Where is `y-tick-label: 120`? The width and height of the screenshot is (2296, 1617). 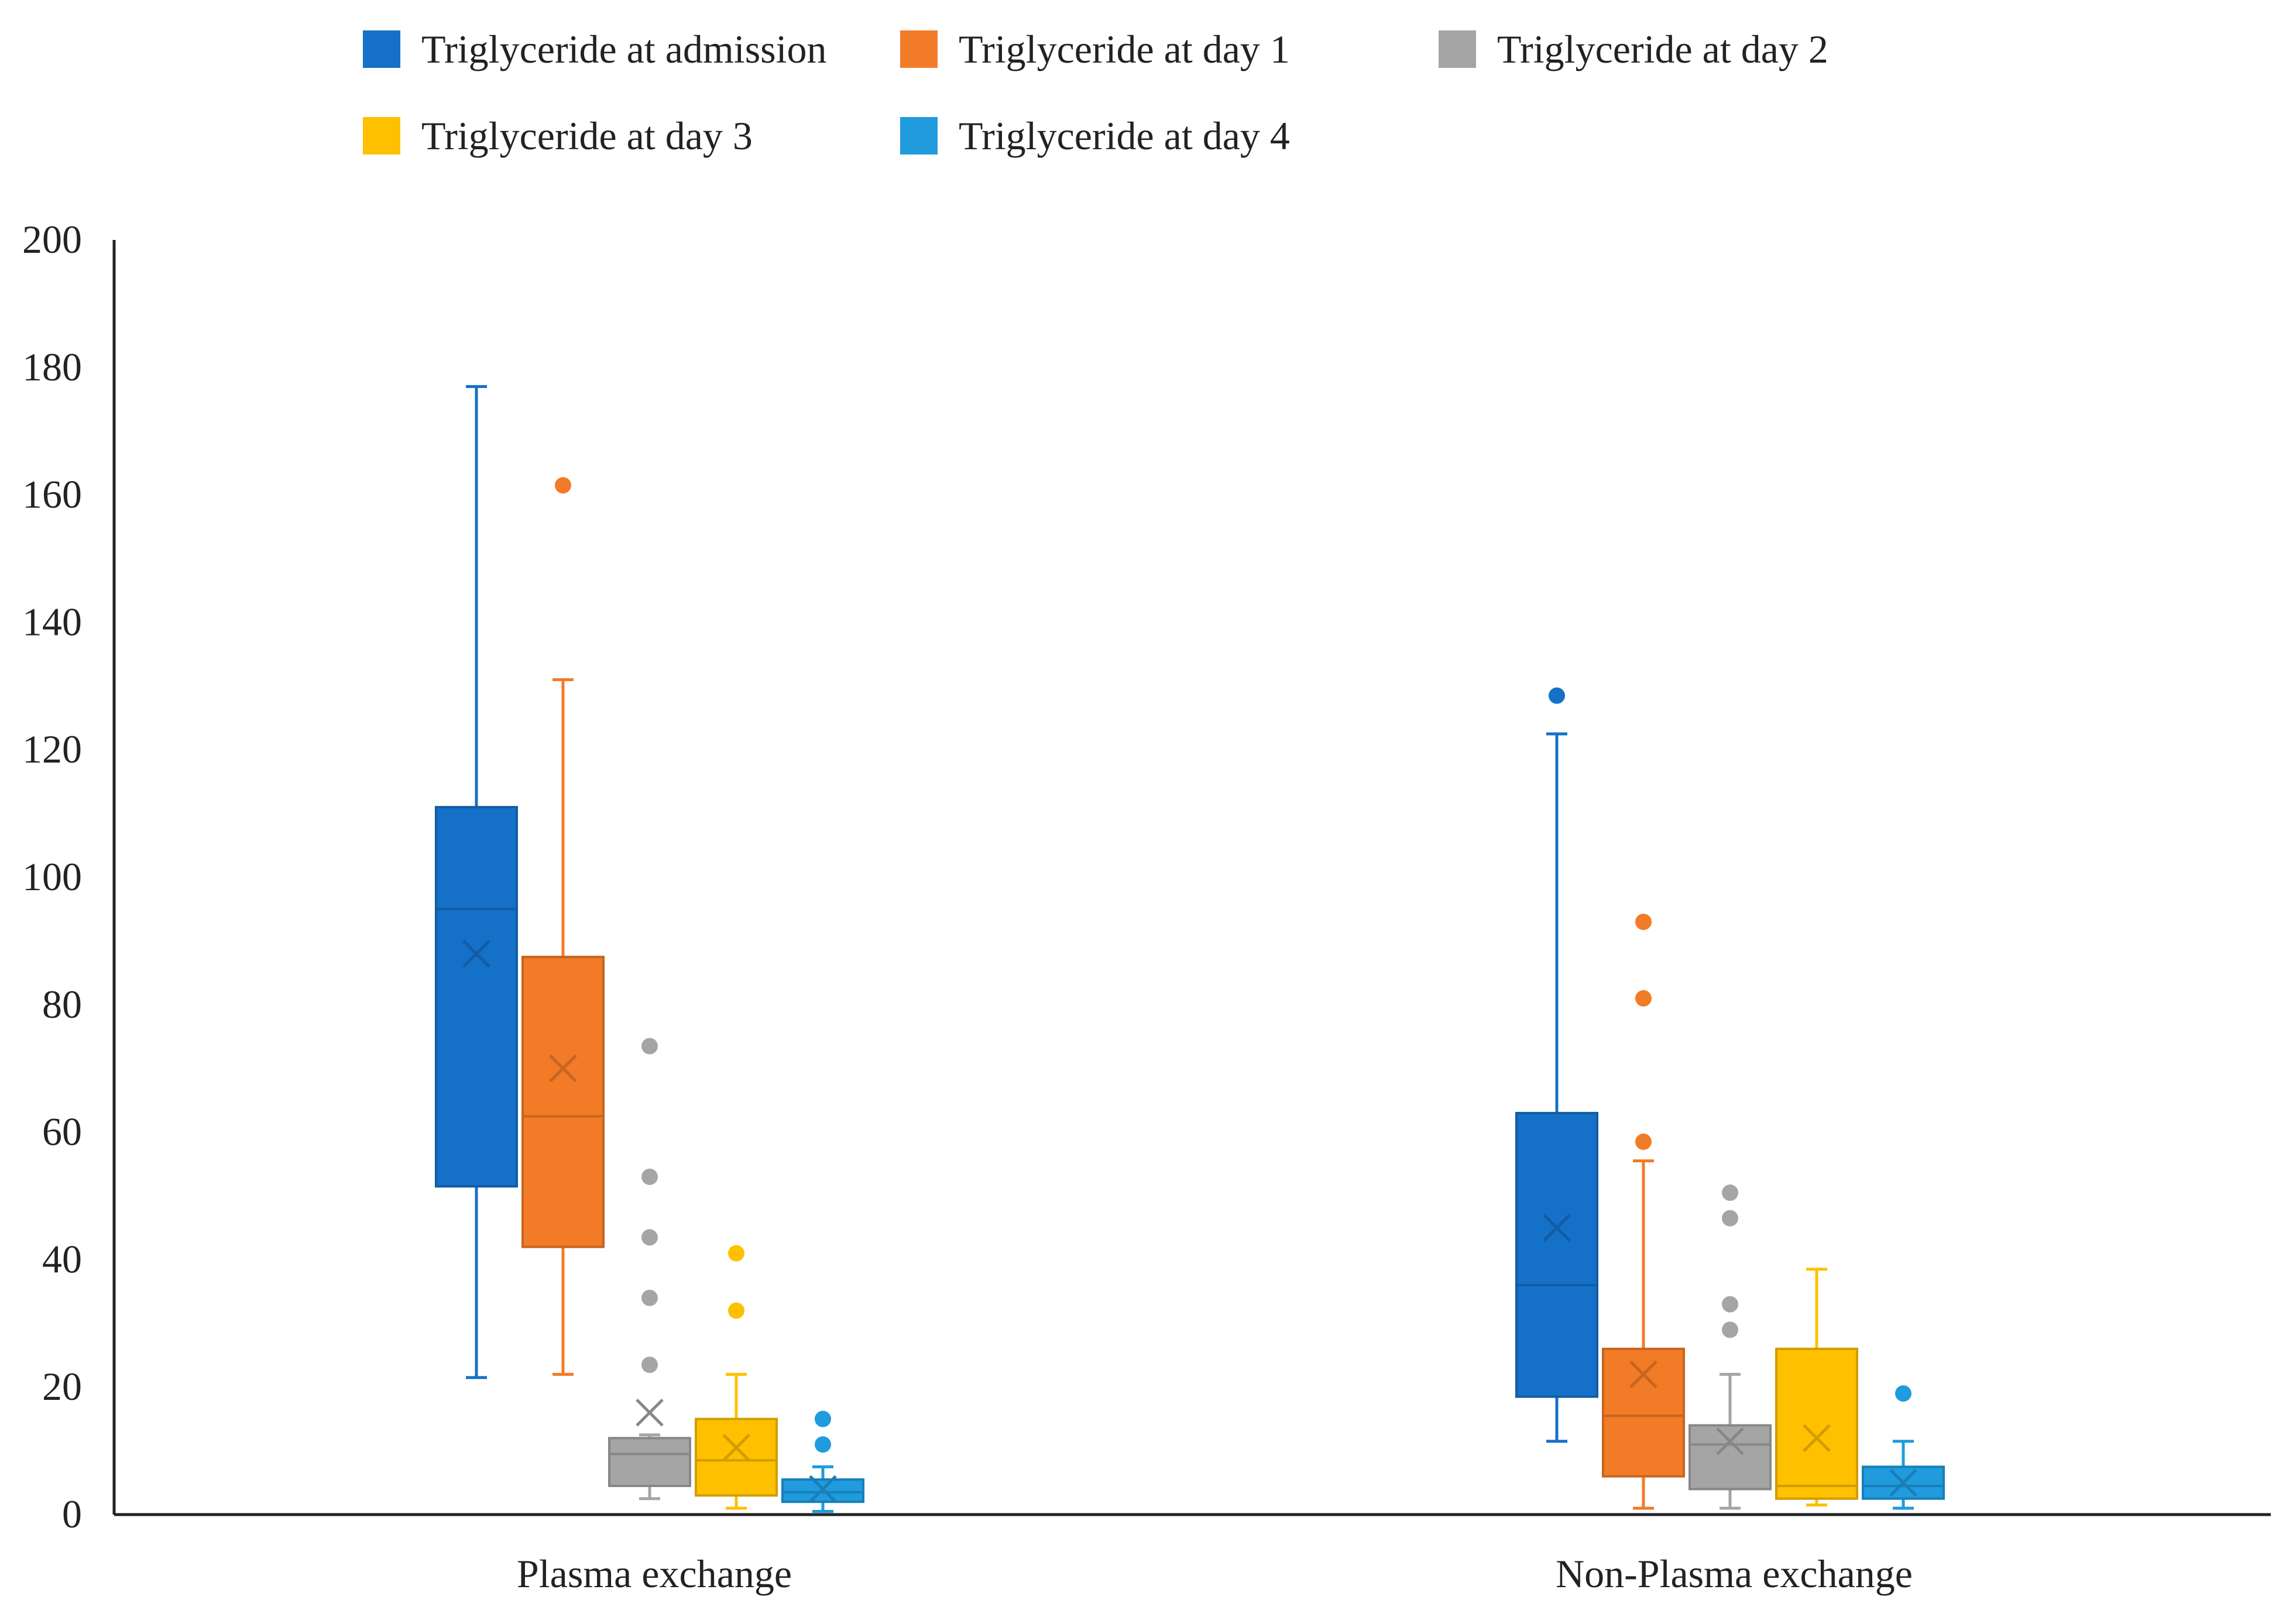 y-tick-label: 120 is located at coordinates (52, 749).